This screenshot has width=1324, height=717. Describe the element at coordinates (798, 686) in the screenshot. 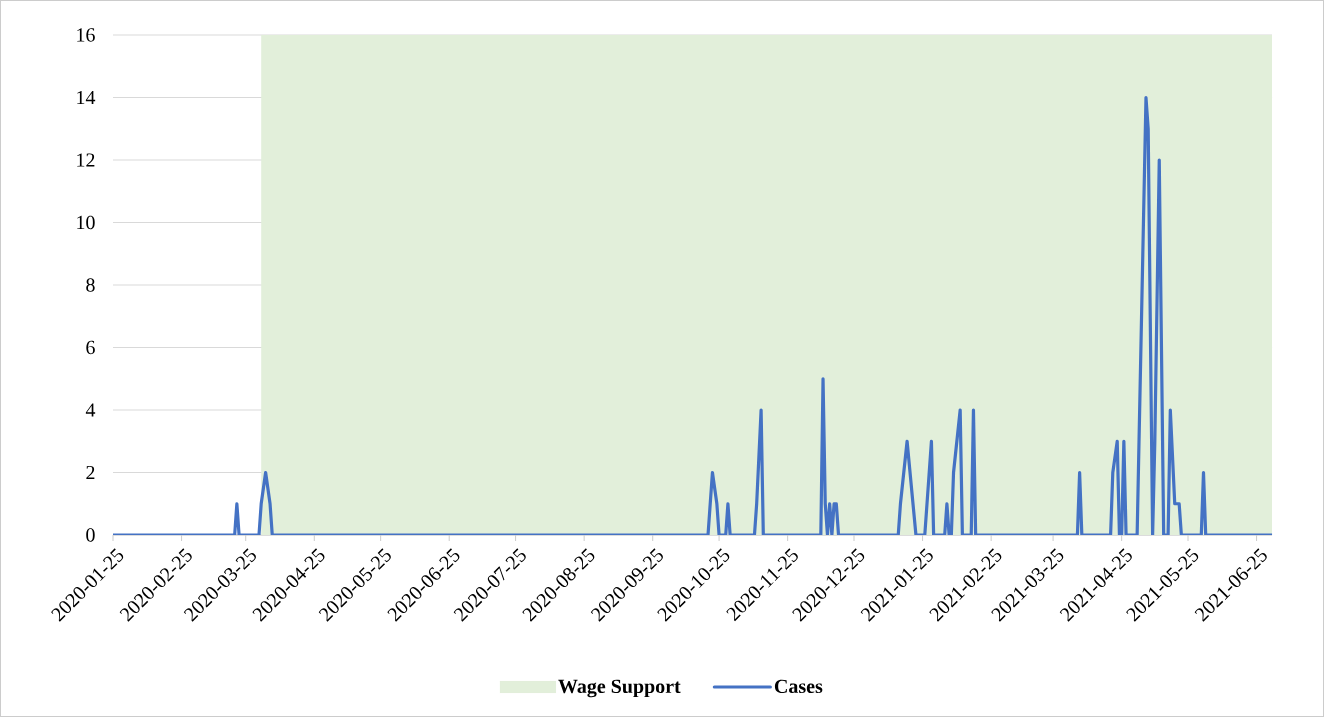

I see `legend-label: Cases` at that location.